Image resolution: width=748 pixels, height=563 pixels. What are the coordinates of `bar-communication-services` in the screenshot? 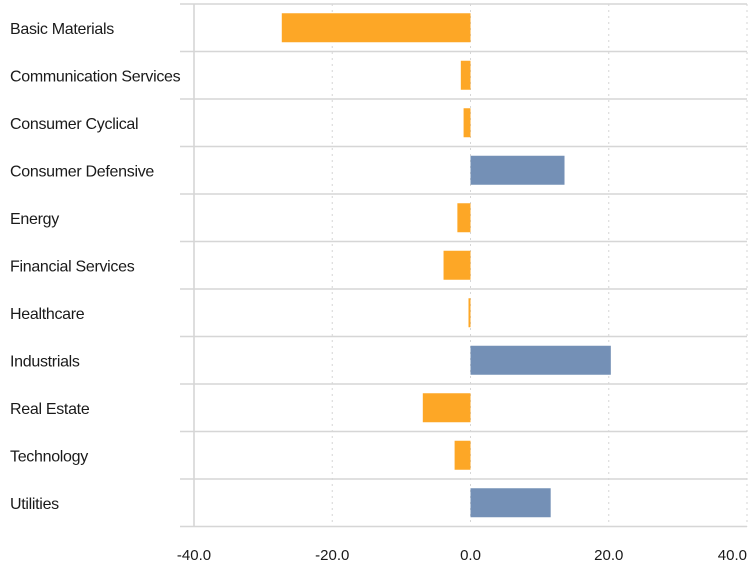 It's located at (465, 75).